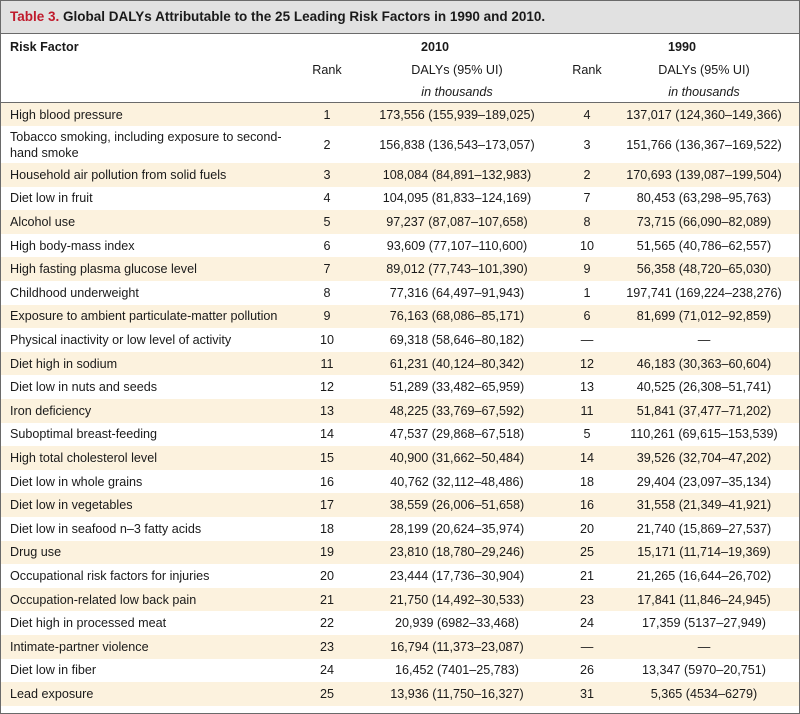 This screenshot has height=714, width=800. What do you see at coordinates (587, 316) in the screenshot?
I see `rank-1990-cell: 6` at bounding box center [587, 316].